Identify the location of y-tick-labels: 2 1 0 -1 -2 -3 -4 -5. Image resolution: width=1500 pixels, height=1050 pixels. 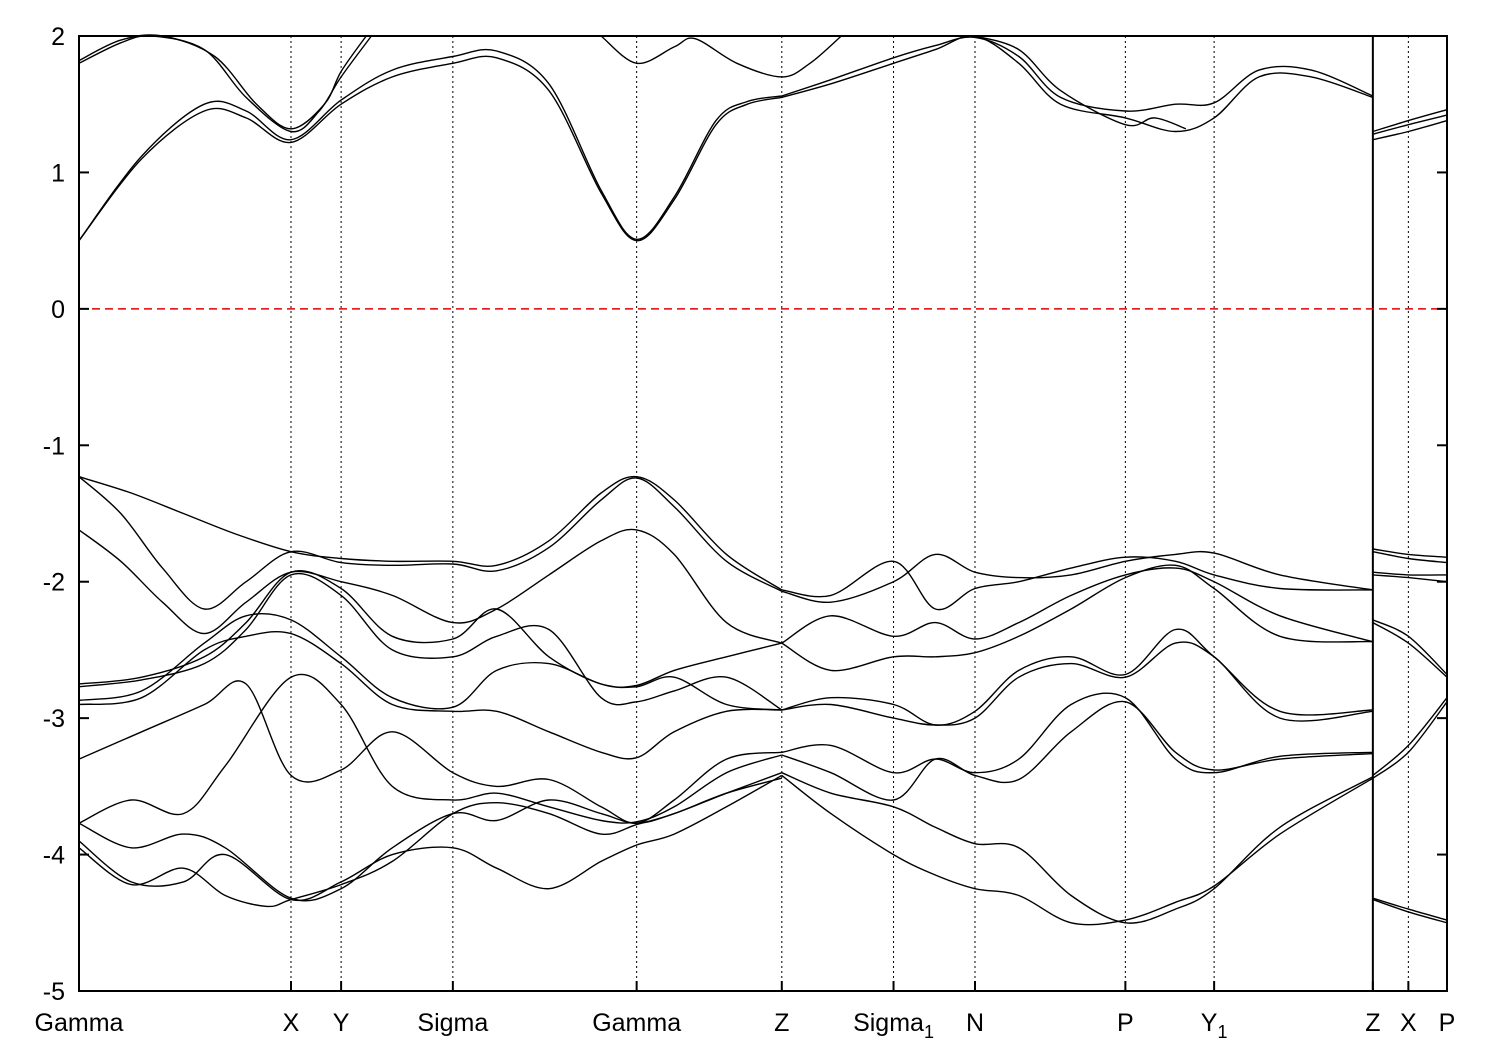
(54, 514).